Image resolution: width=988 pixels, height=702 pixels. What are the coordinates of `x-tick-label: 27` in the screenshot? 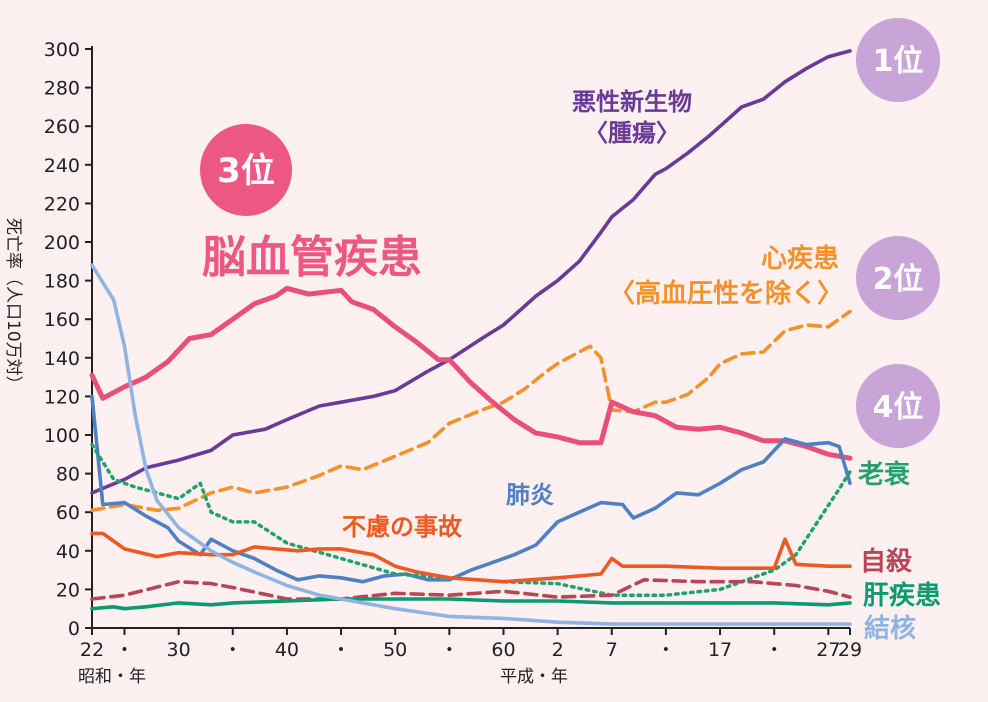 It's located at (828, 650).